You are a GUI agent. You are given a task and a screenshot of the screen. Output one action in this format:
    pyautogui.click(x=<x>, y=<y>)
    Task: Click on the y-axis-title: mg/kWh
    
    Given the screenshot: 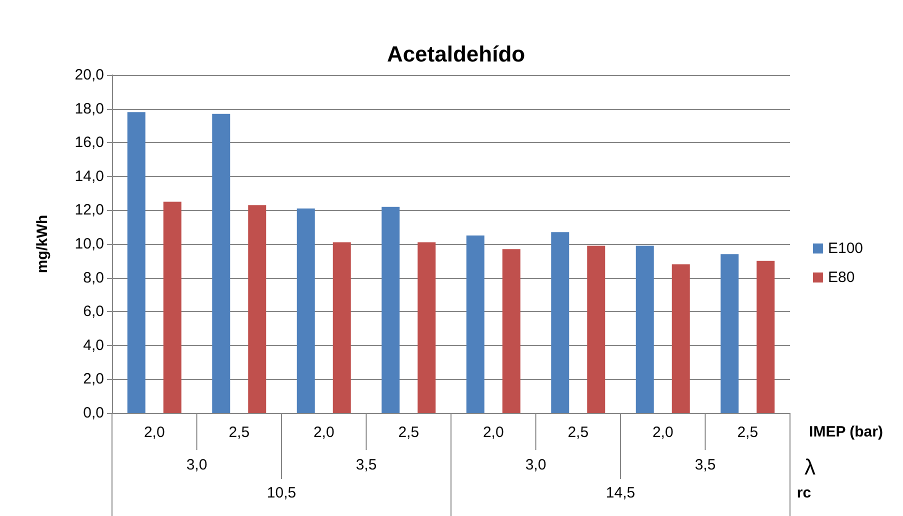 What is the action you would take?
    pyautogui.click(x=42, y=244)
    